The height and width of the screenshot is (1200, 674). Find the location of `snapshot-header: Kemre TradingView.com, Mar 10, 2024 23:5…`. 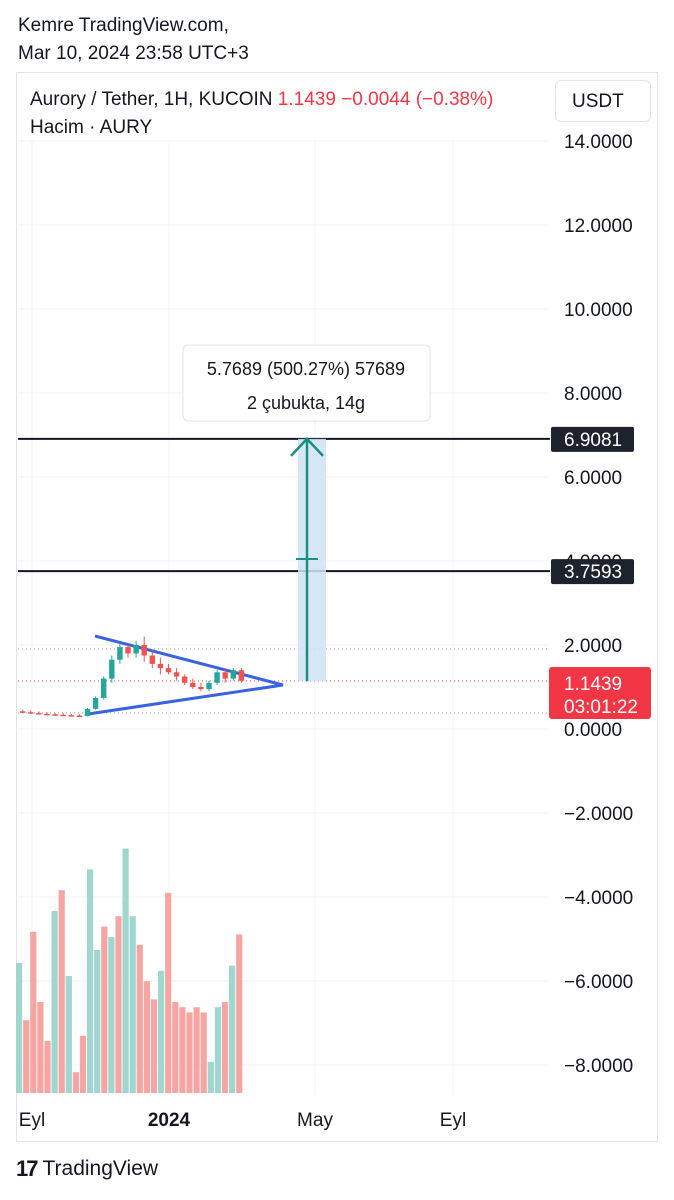

snapshot-header: Kemre TradingView.com, Mar 10, 2024 23:5… is located at coordinates (133, 40).